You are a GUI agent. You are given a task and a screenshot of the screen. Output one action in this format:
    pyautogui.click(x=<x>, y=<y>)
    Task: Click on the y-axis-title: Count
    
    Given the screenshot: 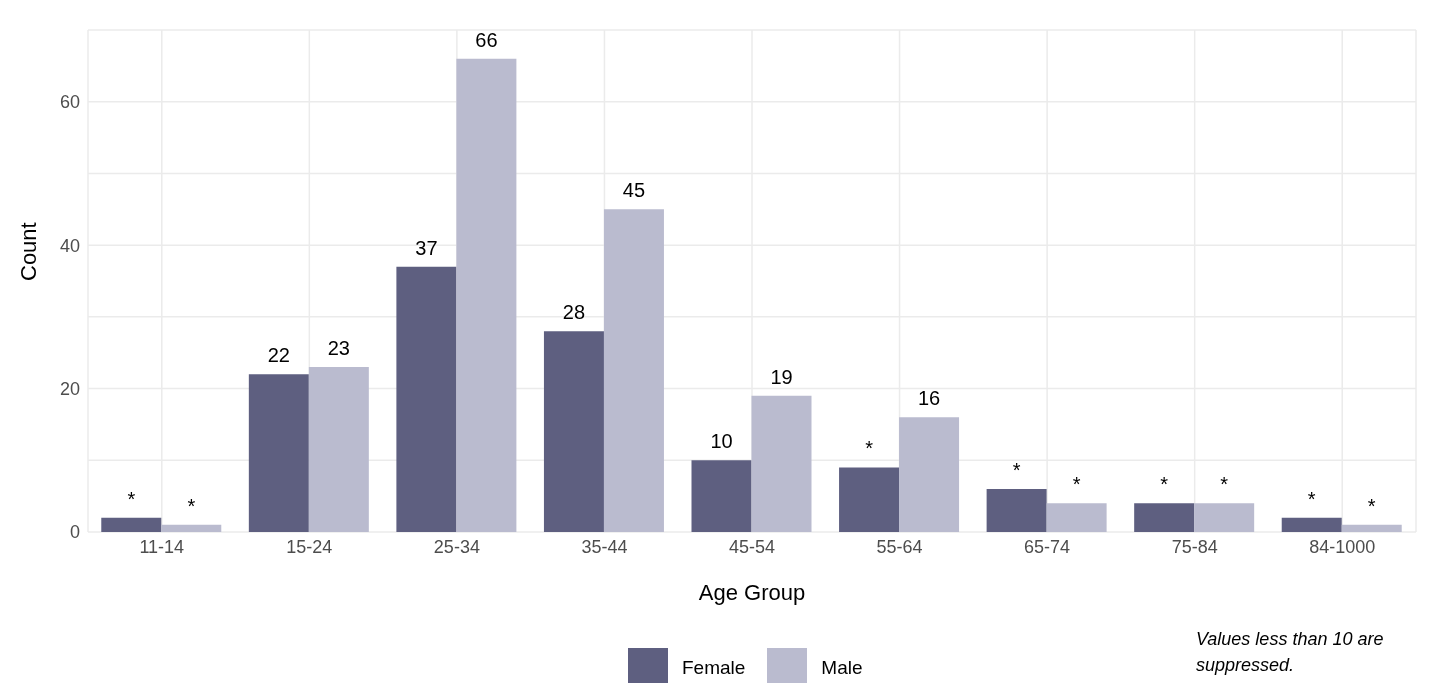 What is the action you would take?
    pyautogui.click(x=28, y=251)
    